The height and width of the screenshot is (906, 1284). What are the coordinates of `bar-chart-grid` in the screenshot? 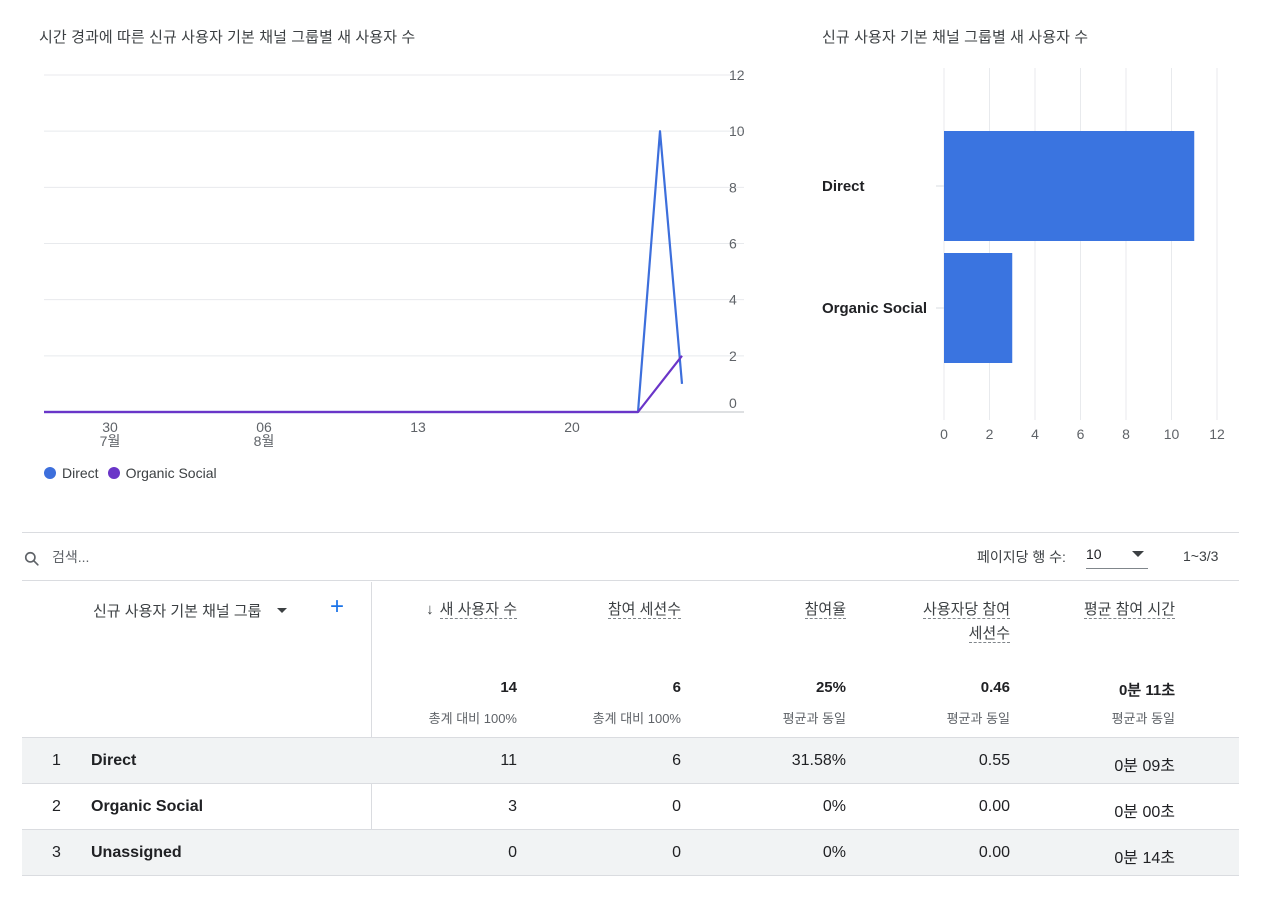 It's located at (1080, 244).